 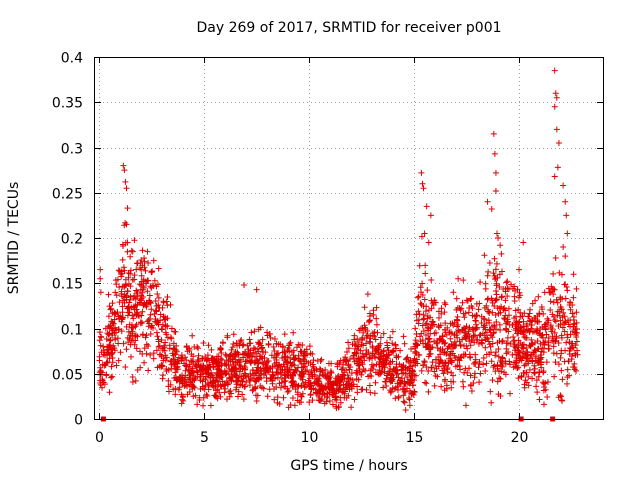 I want to click on y-tick-label: 0.35, so click(x=67, y=104).